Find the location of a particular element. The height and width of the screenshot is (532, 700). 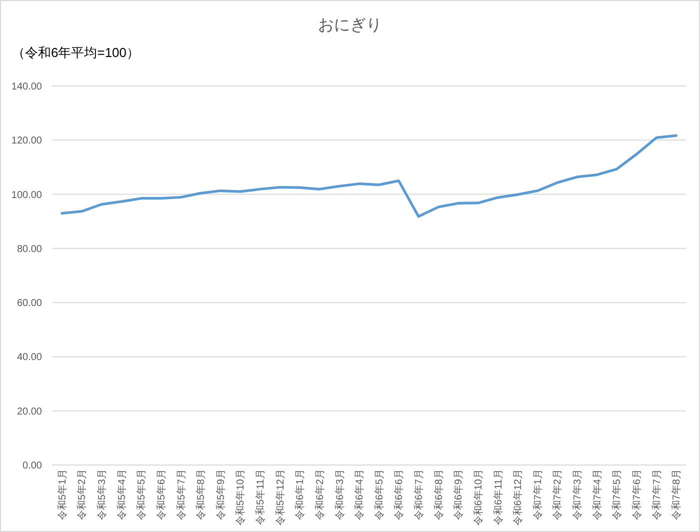

x-tick-label: 令和6年2月 is located at coordinates (320, 494).